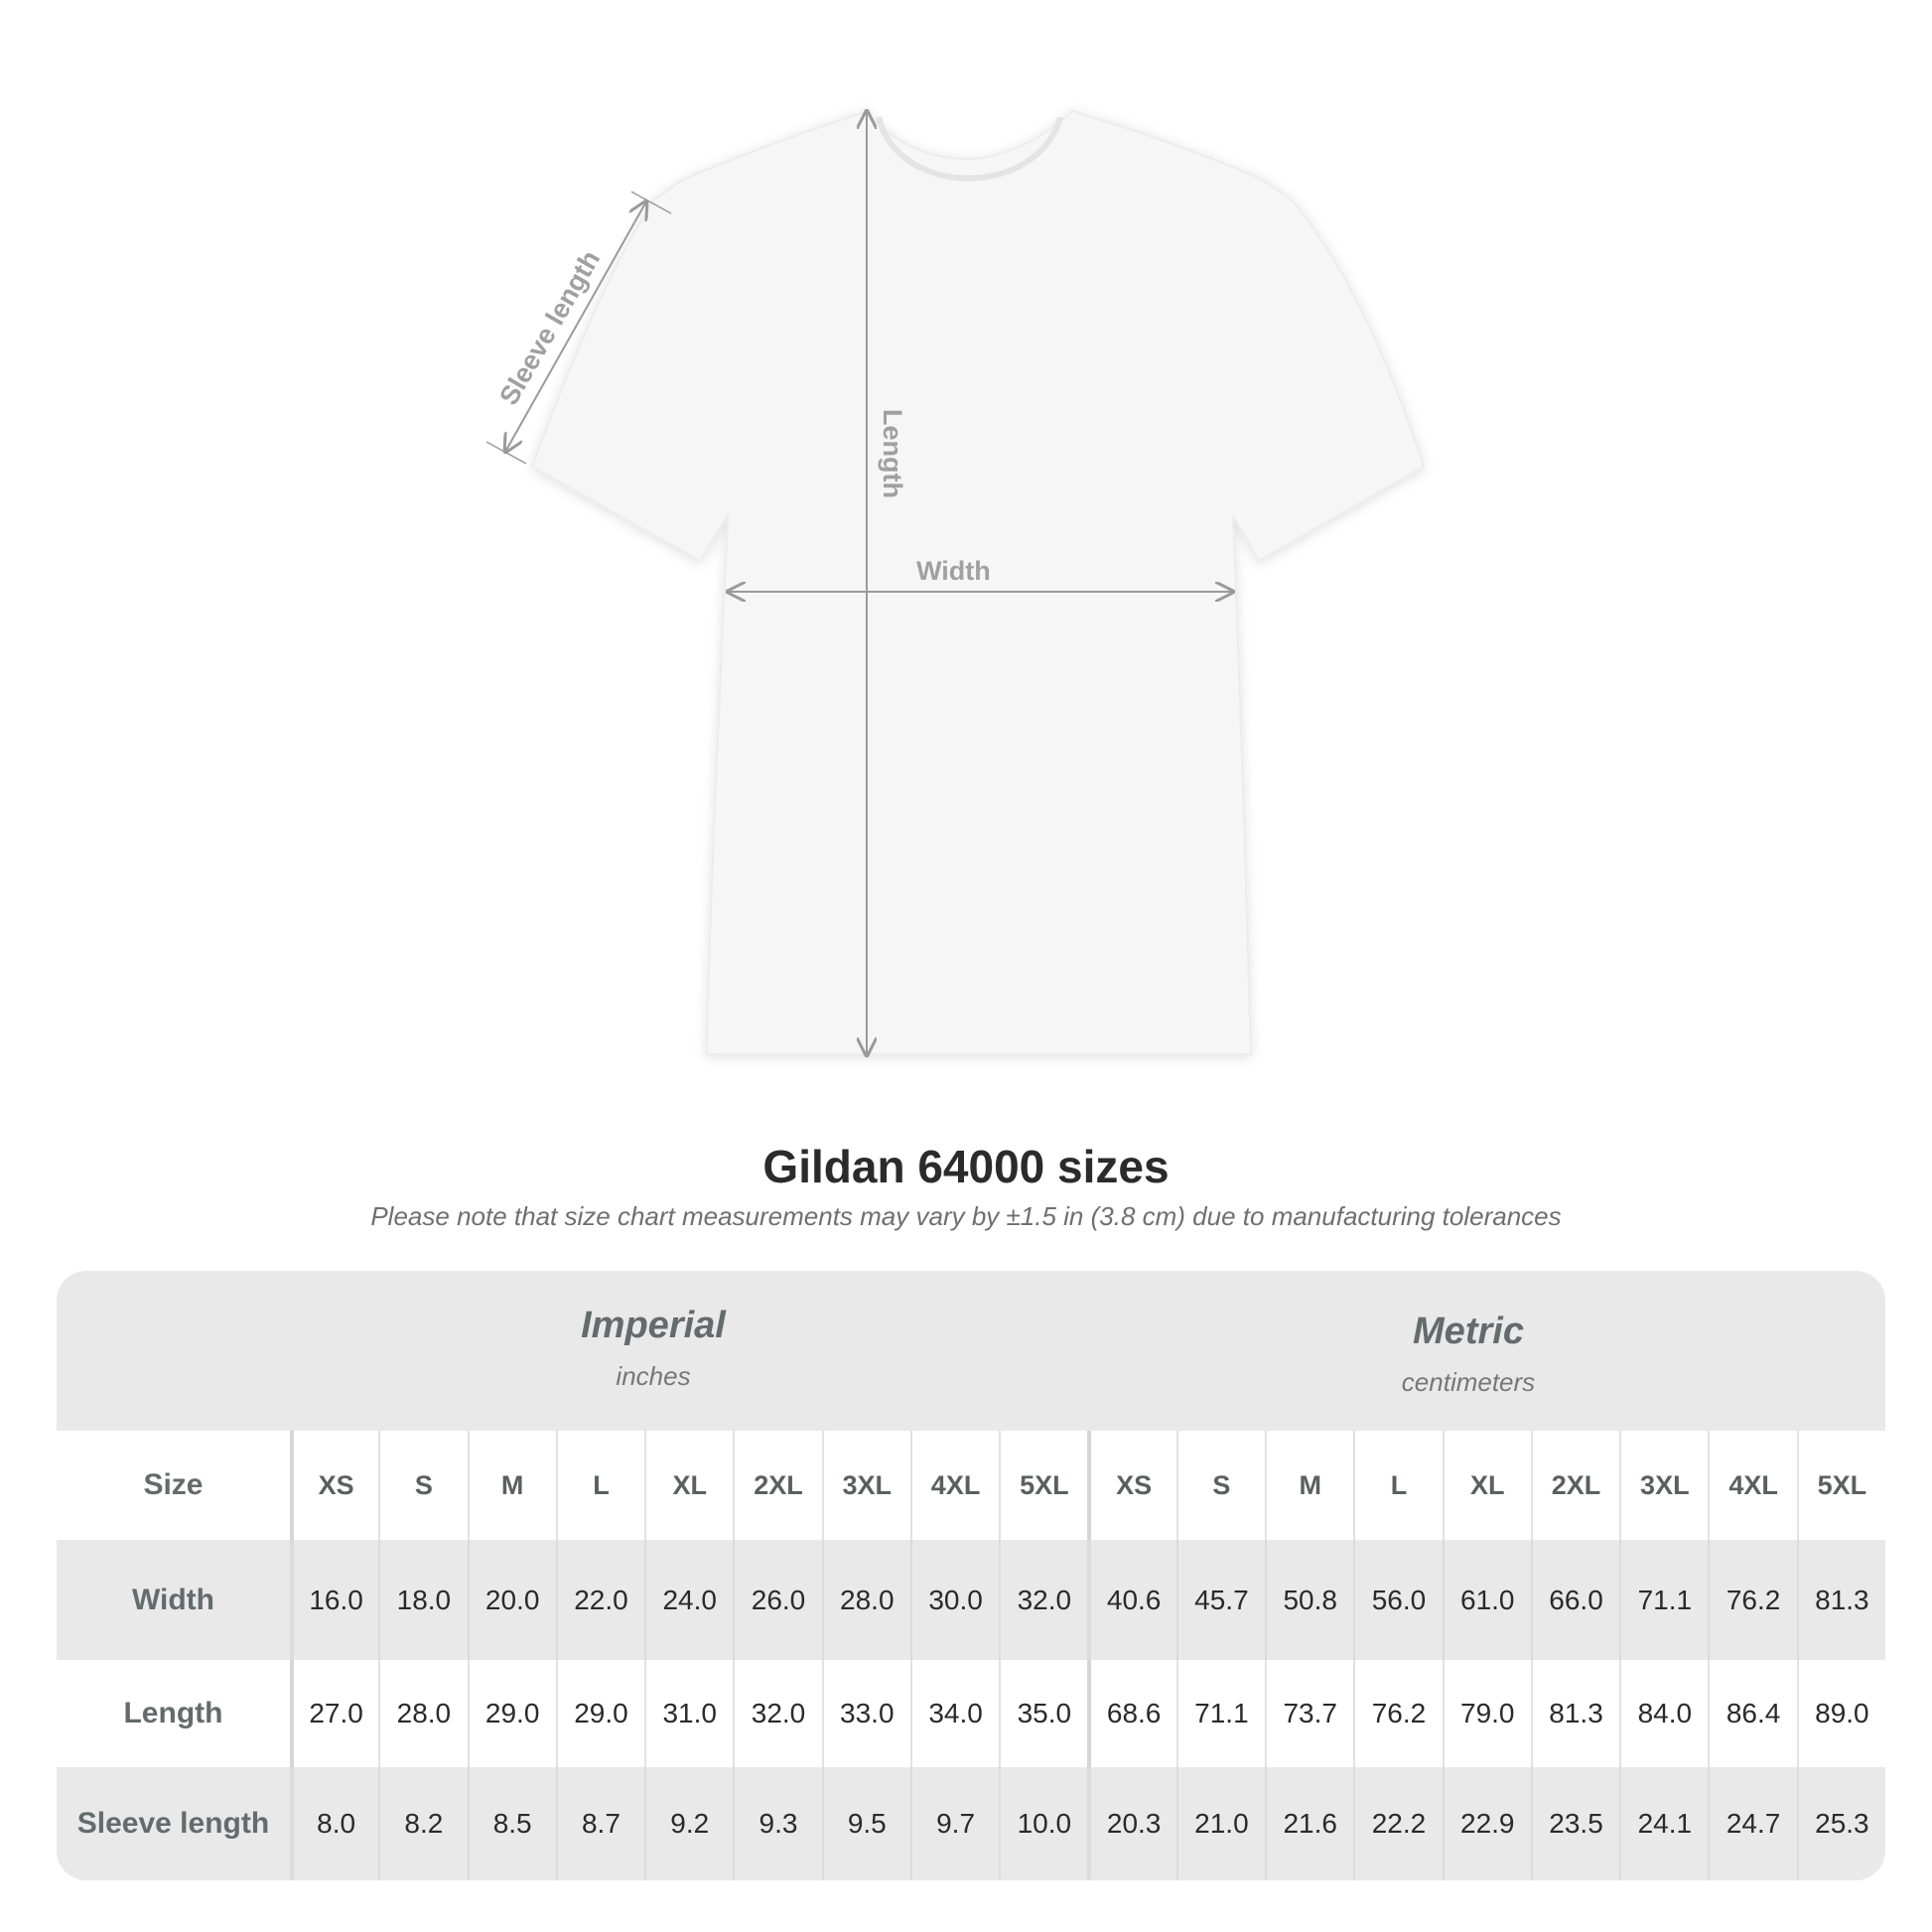 This screenshot has width=1932, height=1932. What do you see at coordinates (1043, 1486) in the screenshot?
I see `size-header-imperial: 5XL` at bounding box center [1043, 1486].